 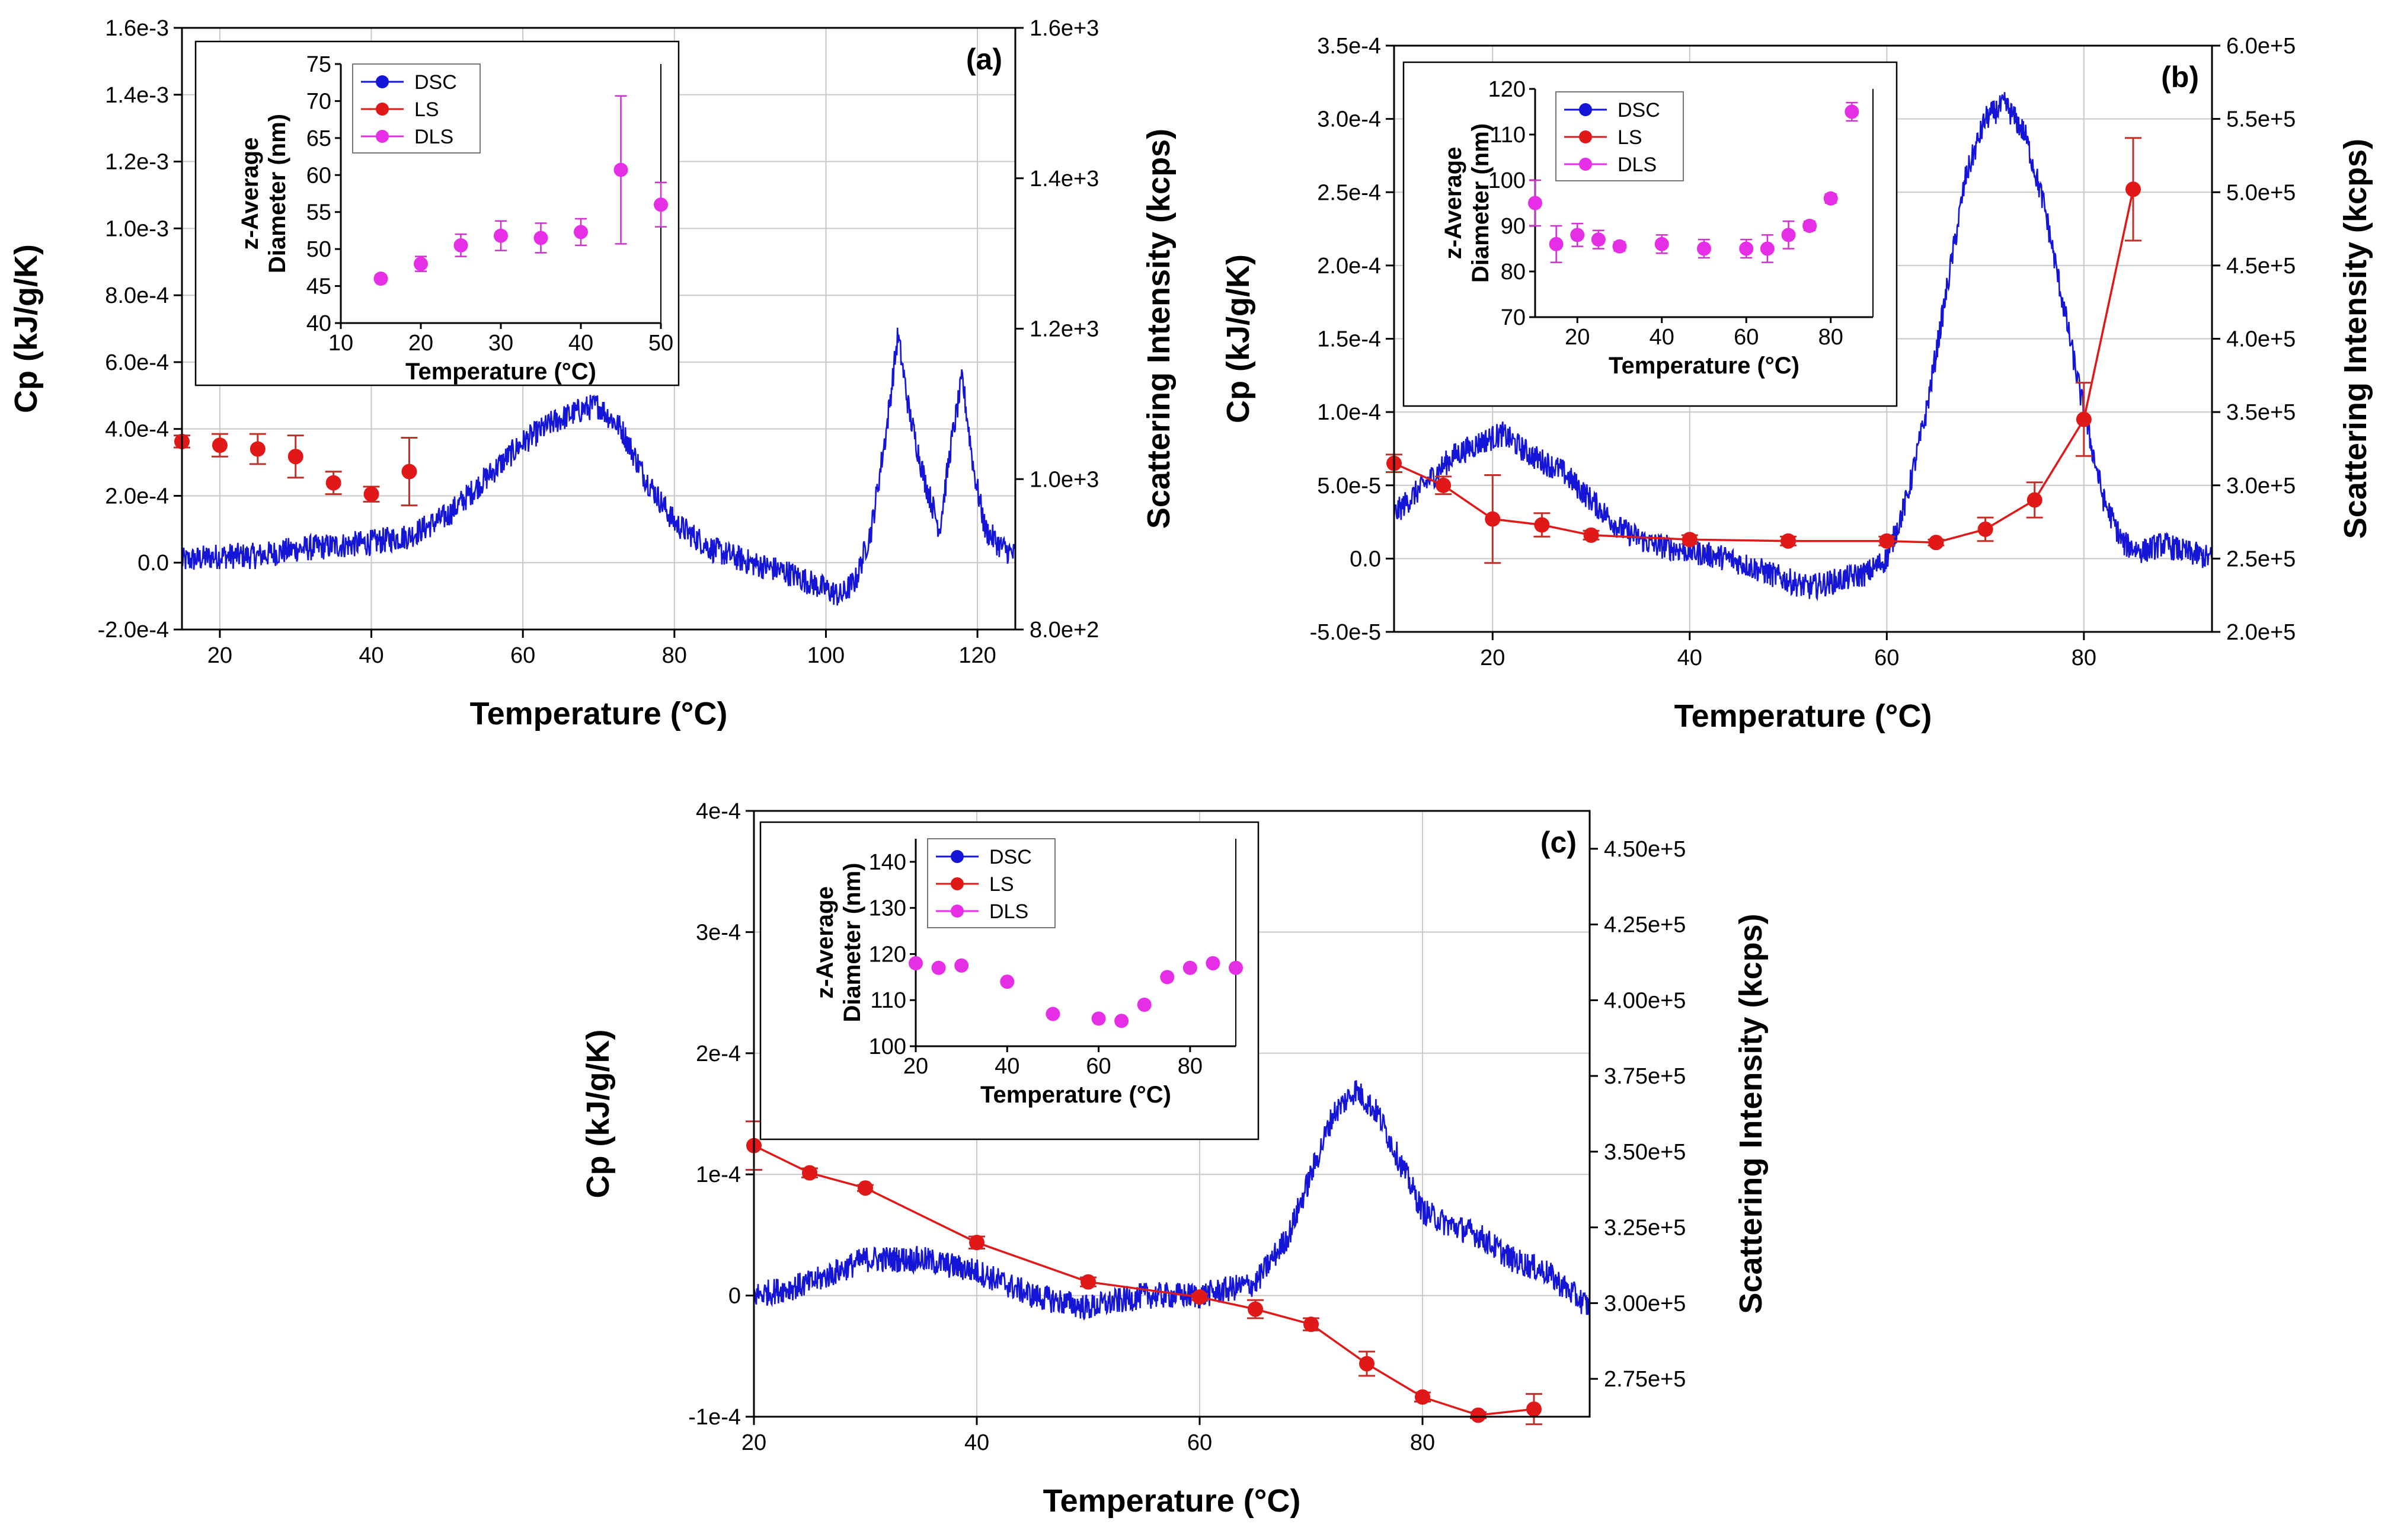 What do you see at coordinates (420, 343) in the screenshot?
I see `inset-x-tick-label: 20` at bounding box center [420, 343].